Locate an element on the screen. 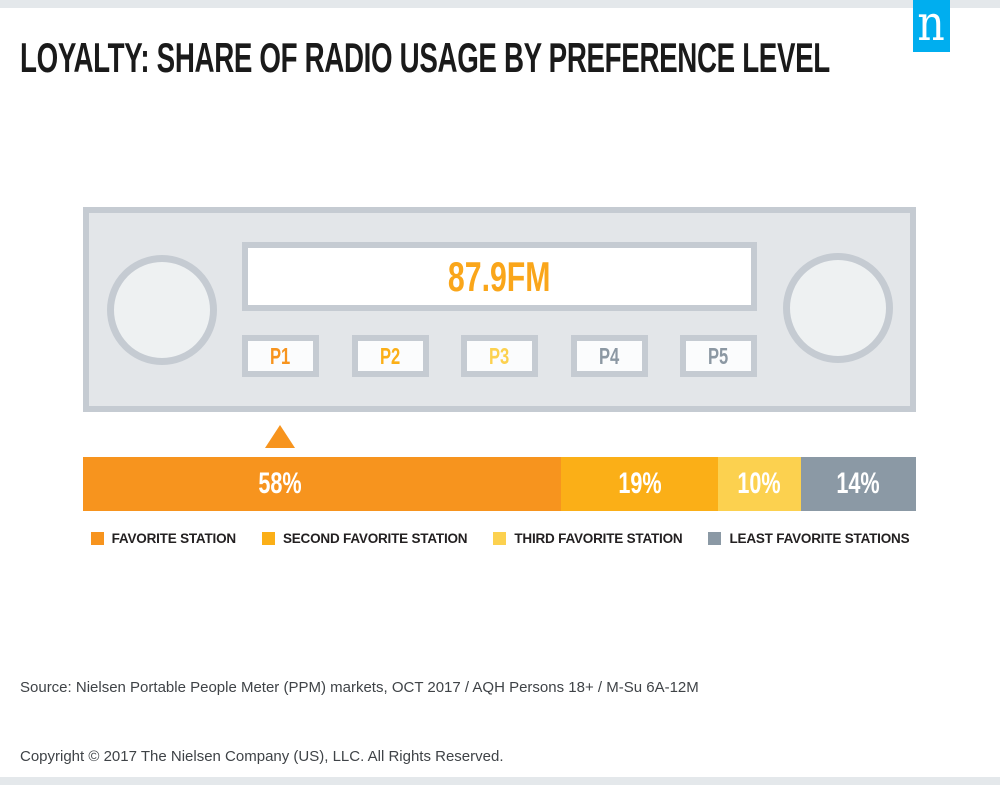 The image size is (1000, 785). bar-segment-2: 19% is located at coordinates (640, 484).